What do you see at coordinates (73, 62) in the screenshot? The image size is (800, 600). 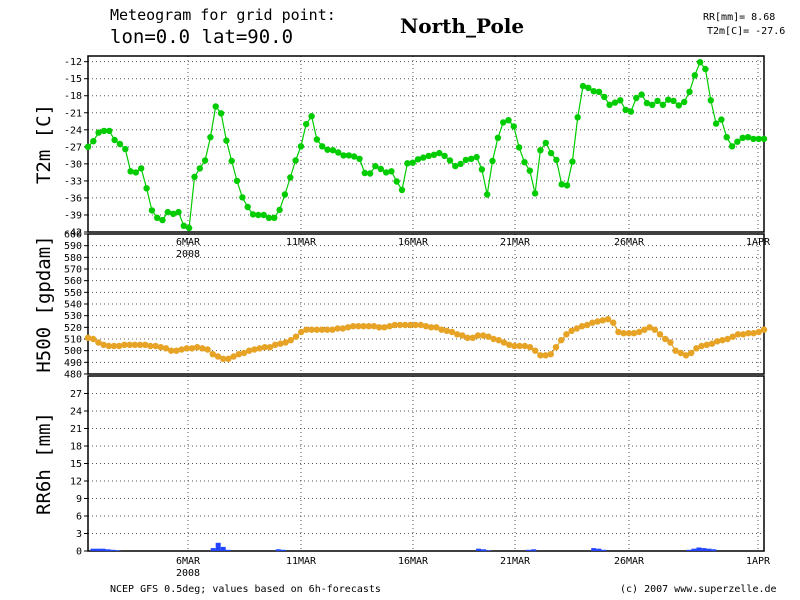 I see `y-tick-label: -12` at bounding box center [73, 62].